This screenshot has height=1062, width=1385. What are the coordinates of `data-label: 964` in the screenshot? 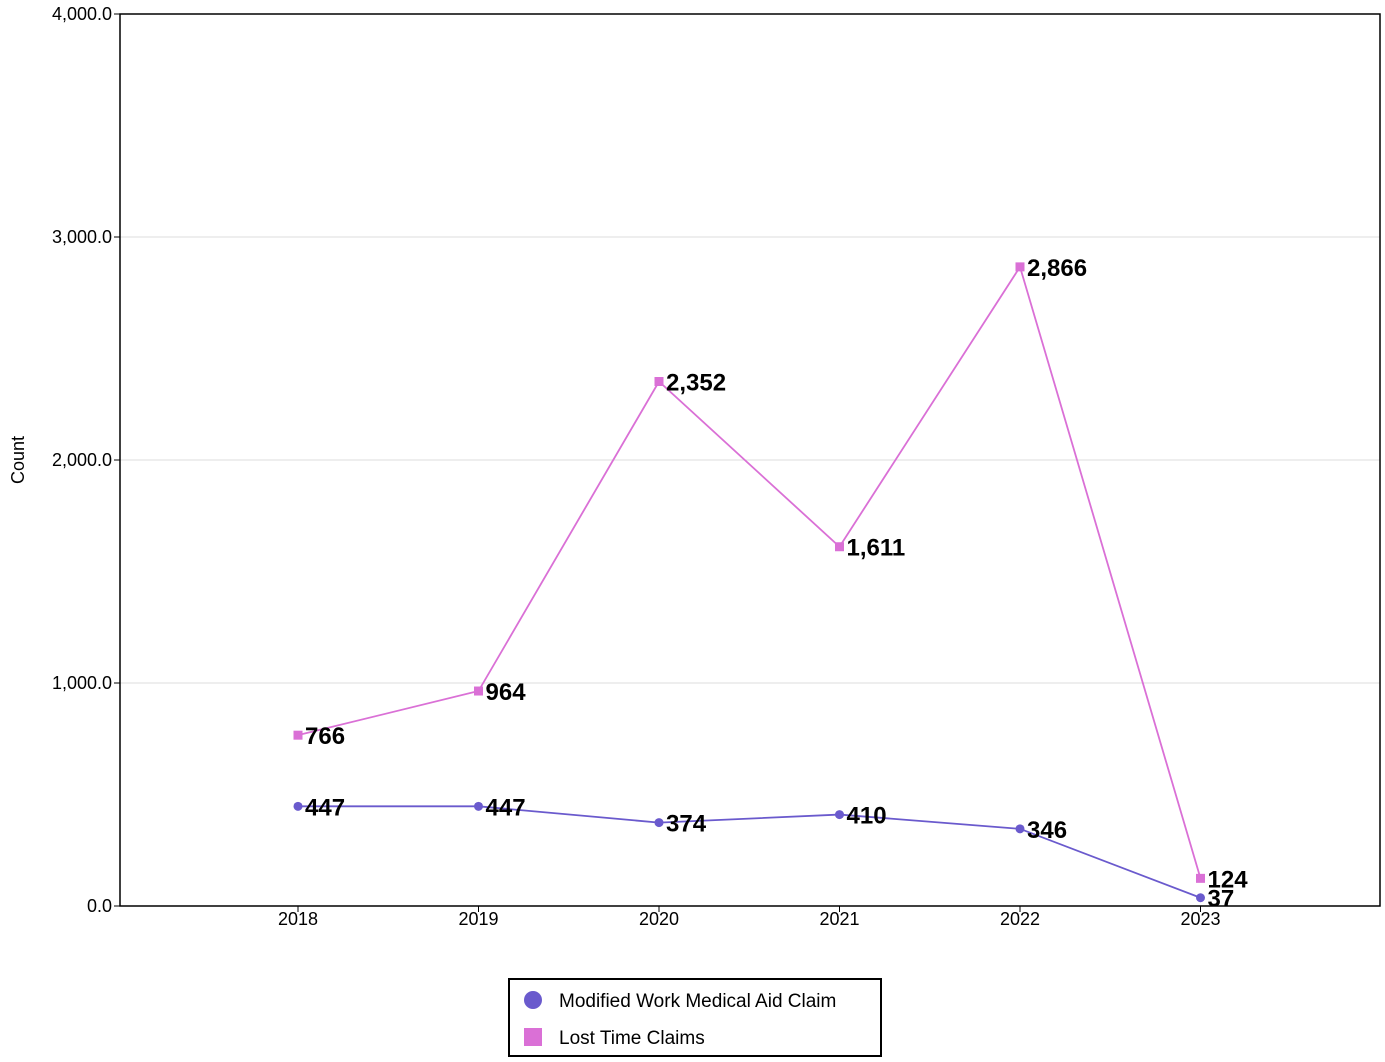 It's located at (506, 692).